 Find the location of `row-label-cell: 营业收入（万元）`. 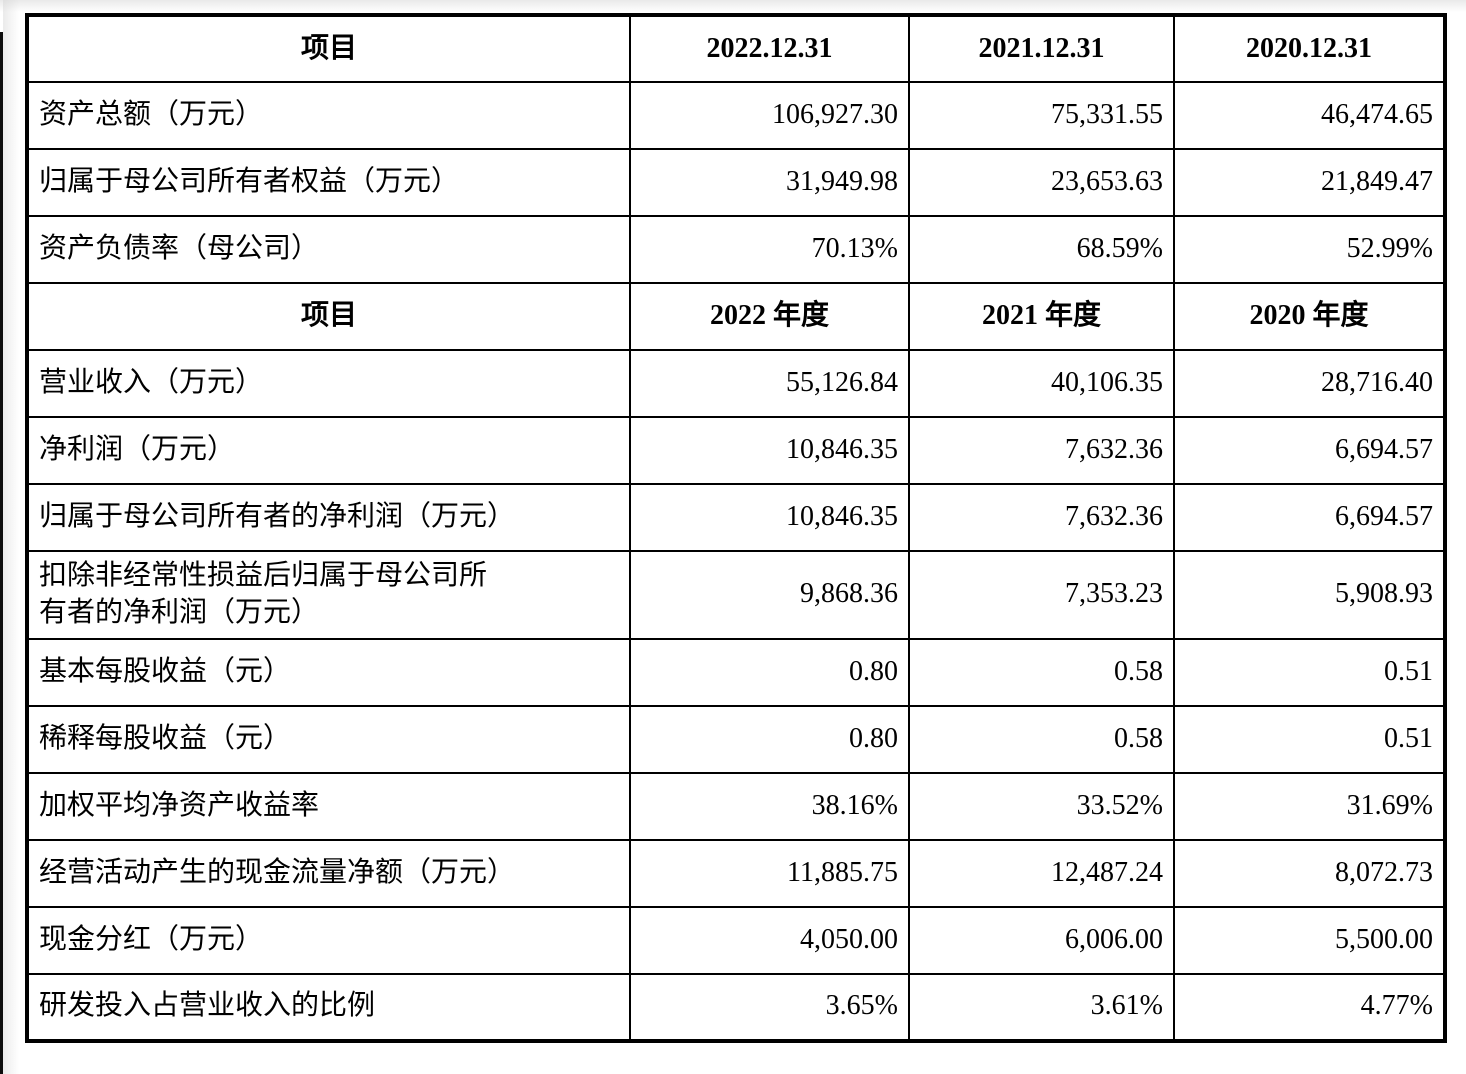

row-label-cell: 营业收入（万元） is located at coordinates (328, 383).